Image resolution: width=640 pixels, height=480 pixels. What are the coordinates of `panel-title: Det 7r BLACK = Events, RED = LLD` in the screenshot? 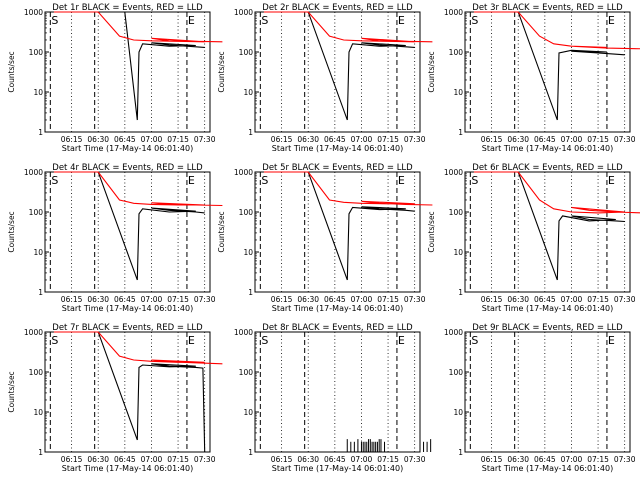 It's located at (127, 328).